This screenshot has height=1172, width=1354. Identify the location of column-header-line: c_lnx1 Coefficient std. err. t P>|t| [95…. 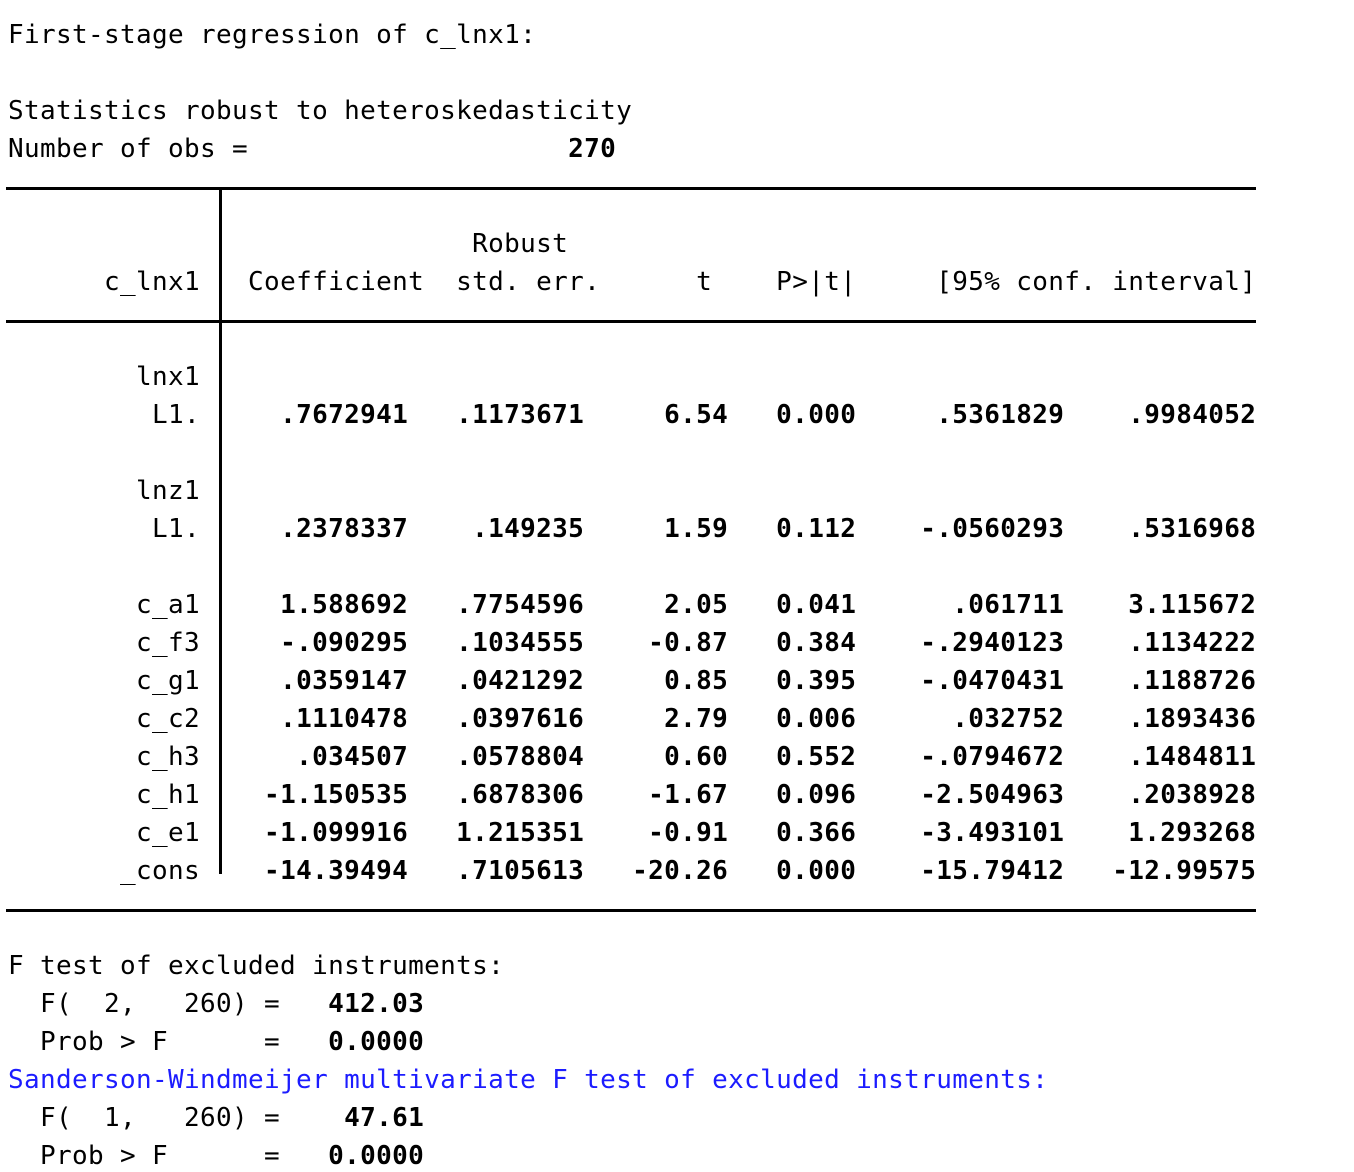
(632, 282).